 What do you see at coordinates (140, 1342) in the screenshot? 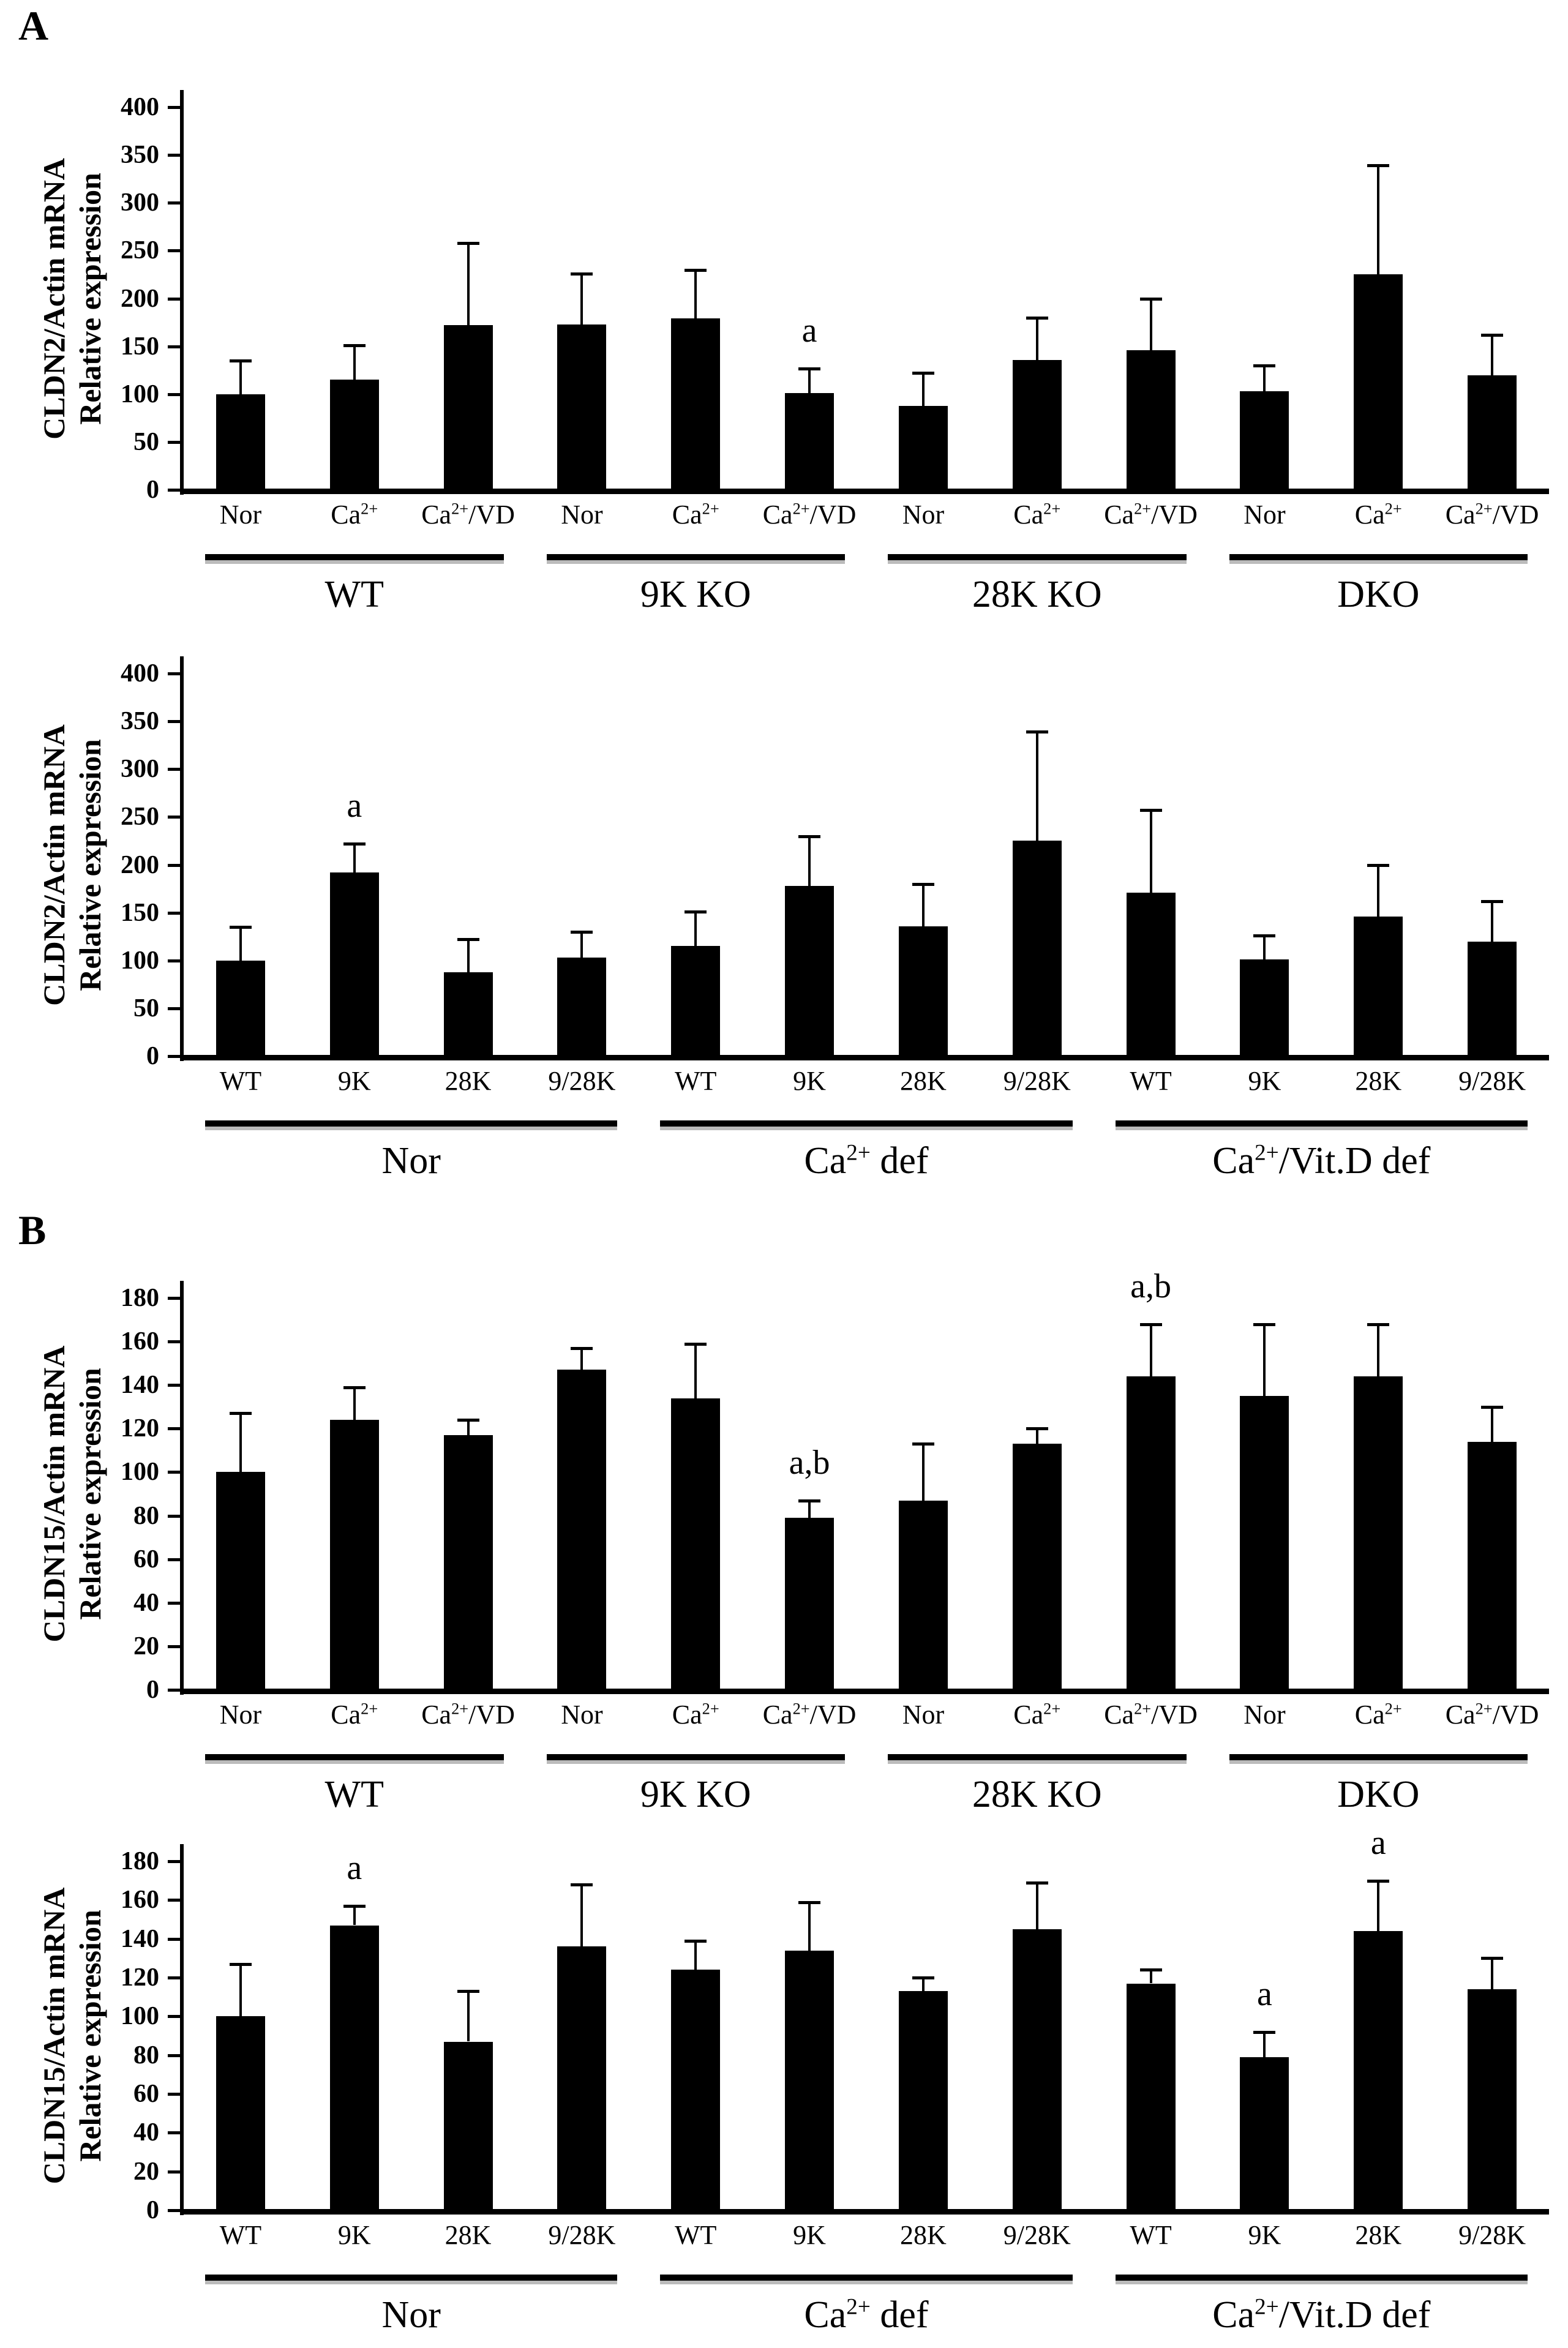
I see `y-tick-label: 160` at bounding box center [140, 1342].